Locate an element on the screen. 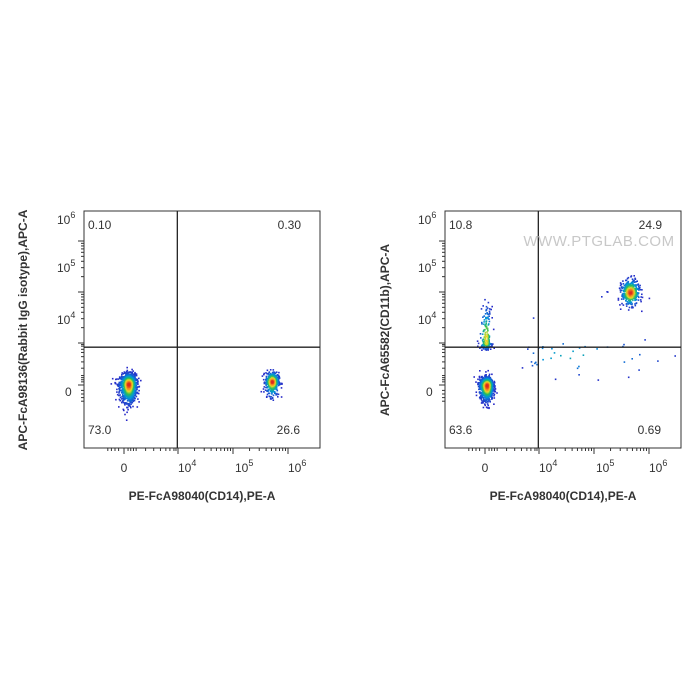 Image resolution: width=700 pixels, height=700 pixels. x-tick-label-10e4: 104 is located at coordinates (548, 466).